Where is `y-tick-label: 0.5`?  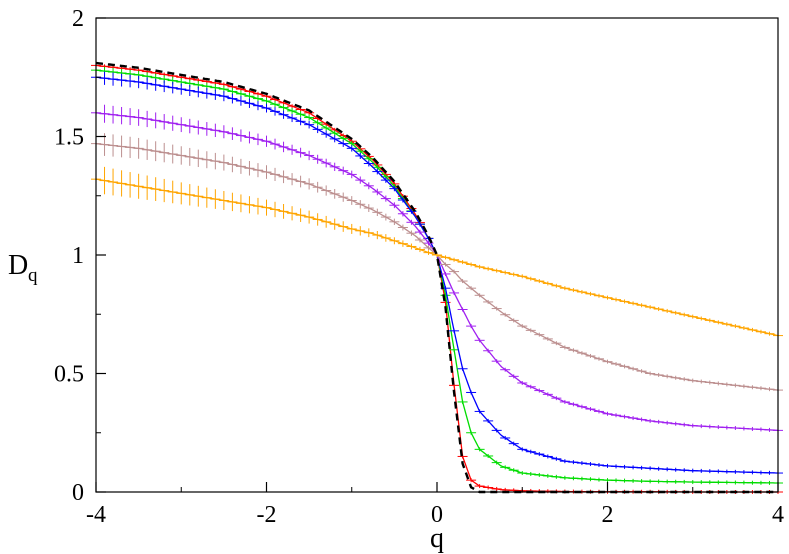
y-tick-label: 0.5 is located at coordinates (69, 375).